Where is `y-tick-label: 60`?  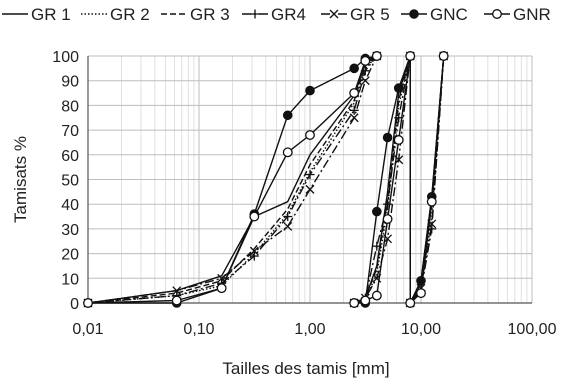
y-tick-label: 60 is located at coordinates (70, 156).